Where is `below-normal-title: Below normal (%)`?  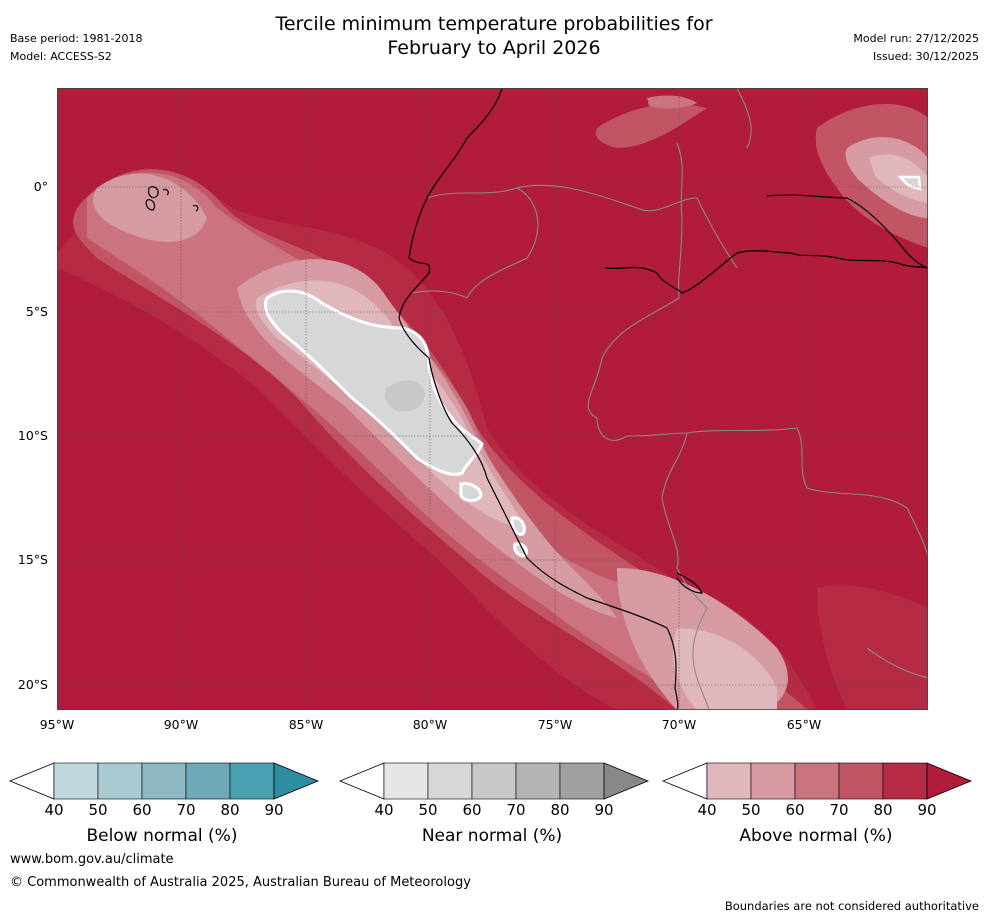 below-normal-title: Below normal (%) is located at coordinates (162, 836).